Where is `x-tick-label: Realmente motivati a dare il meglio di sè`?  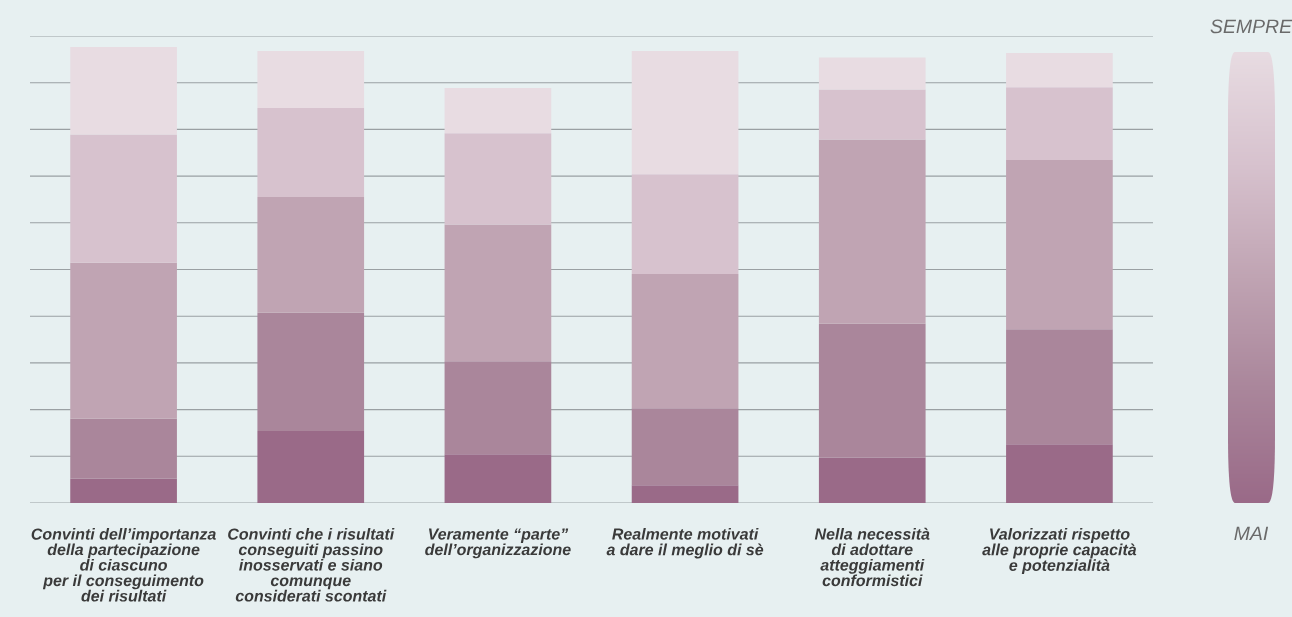 x-tick-label: Realmente motivati a dare il meglio di sè is located at coordinates (685, 543).